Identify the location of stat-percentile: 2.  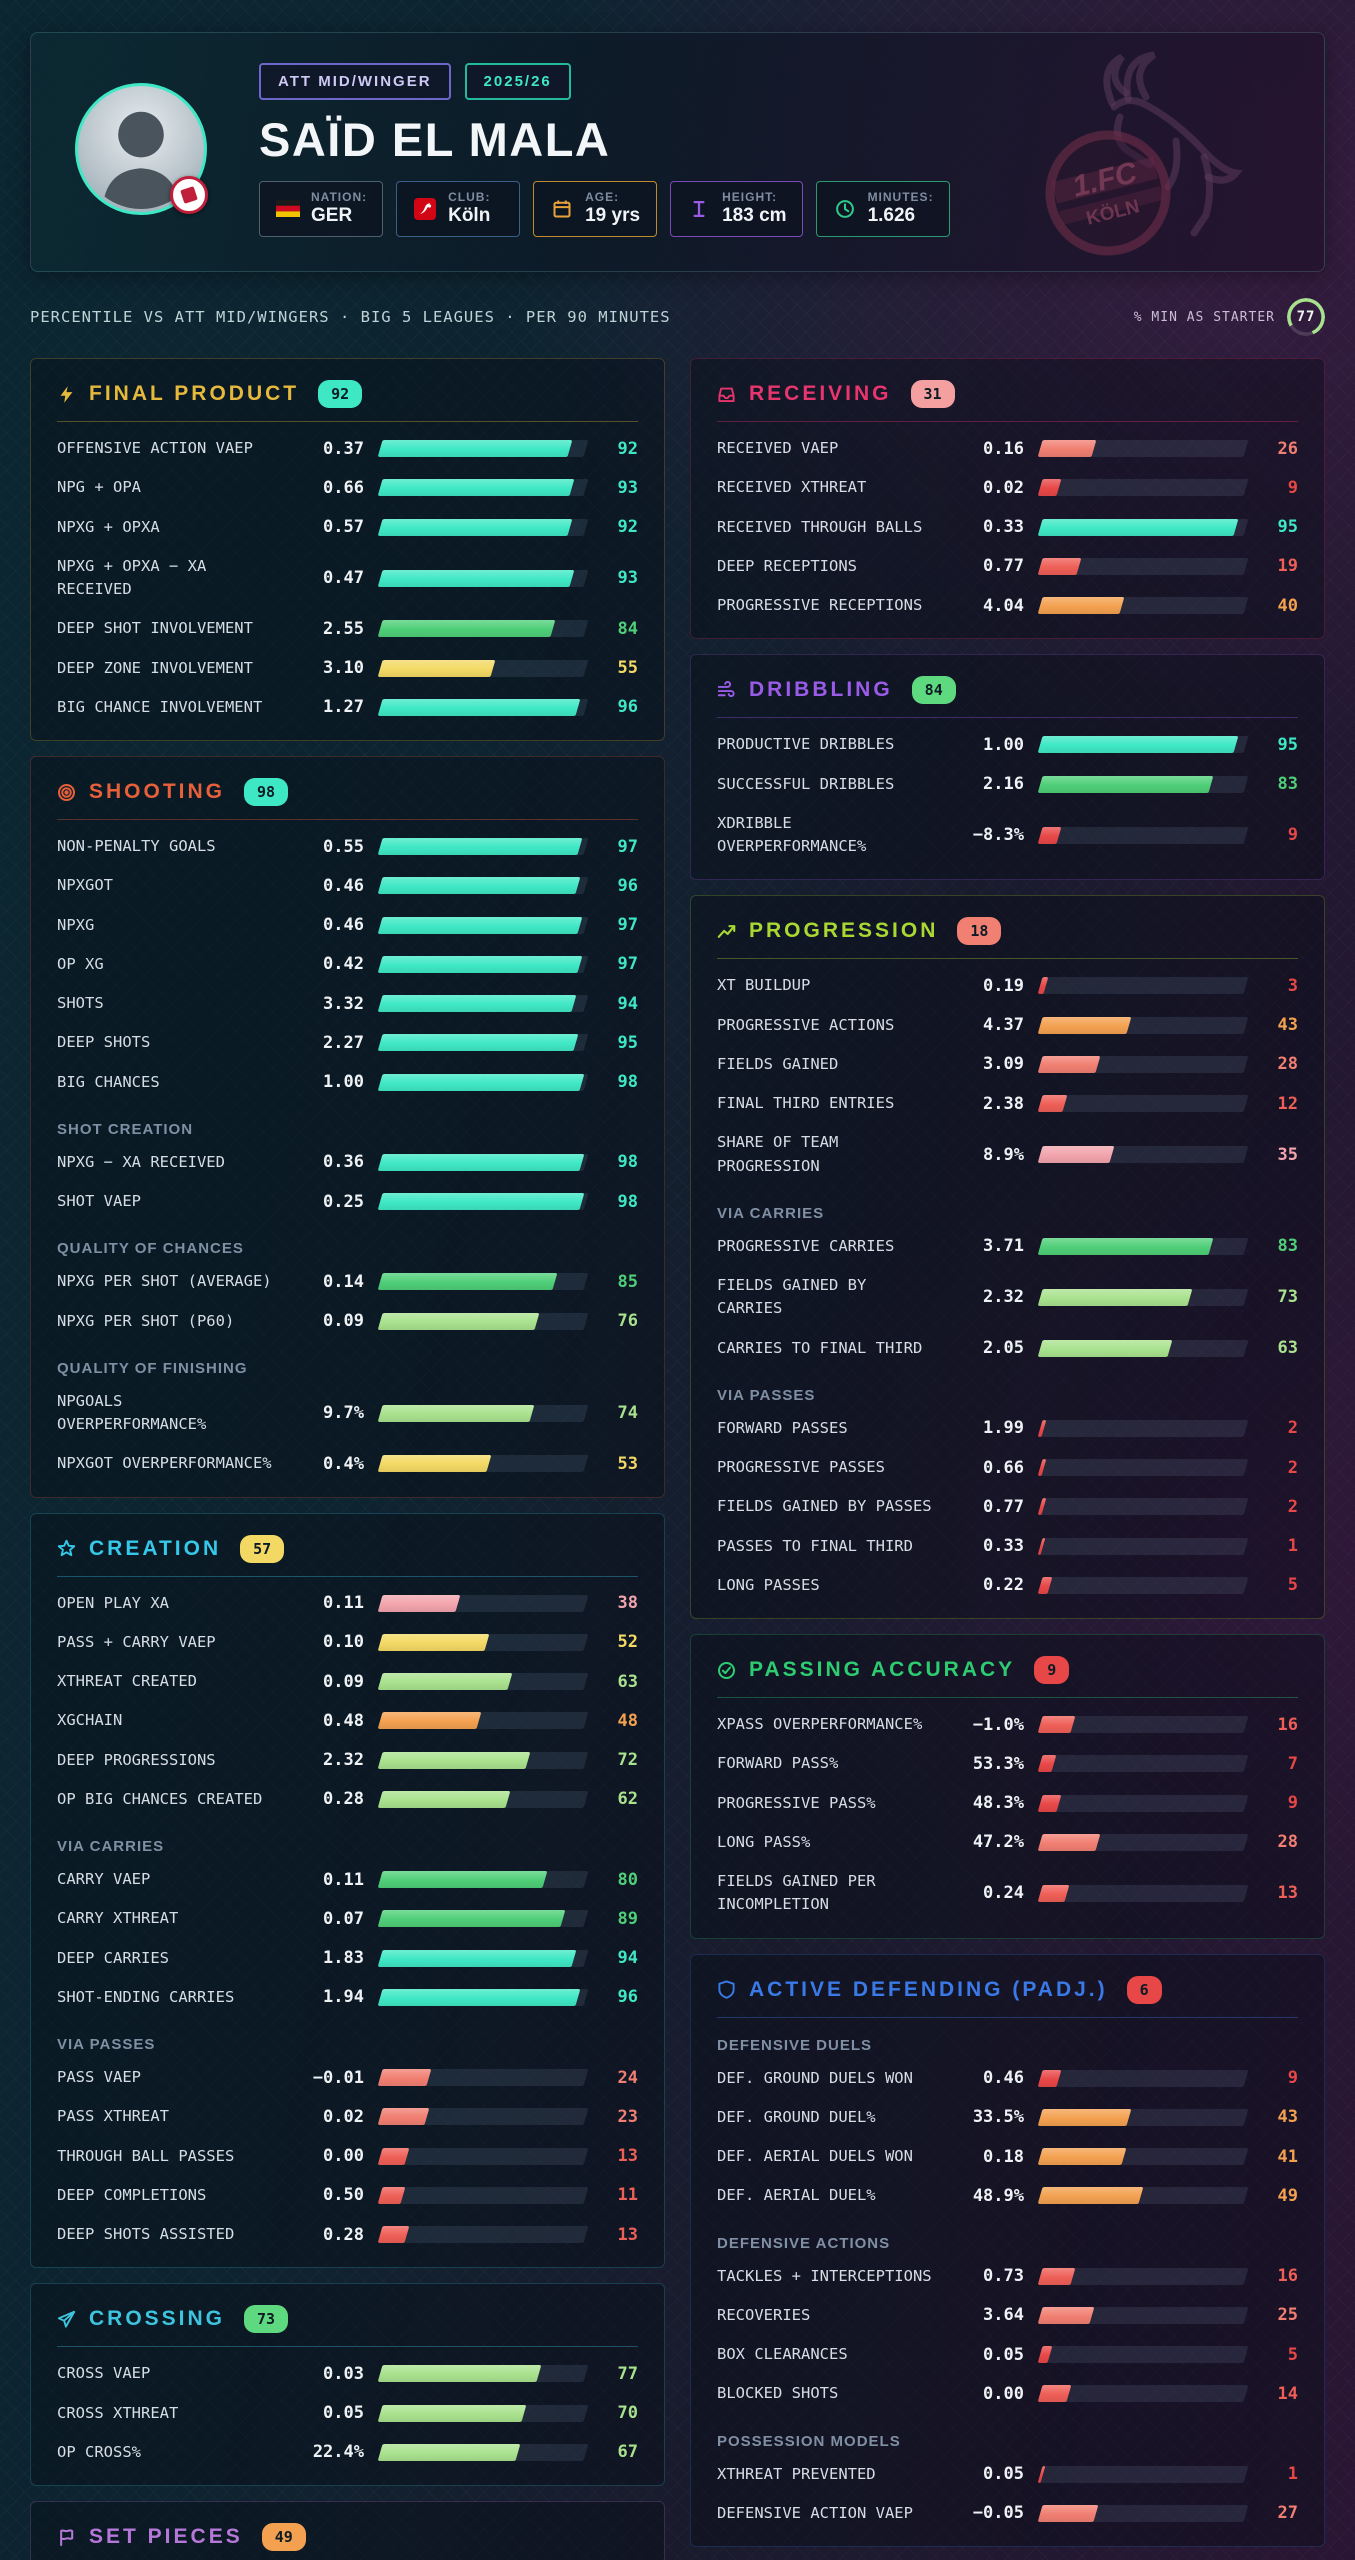
(1292, 1467).